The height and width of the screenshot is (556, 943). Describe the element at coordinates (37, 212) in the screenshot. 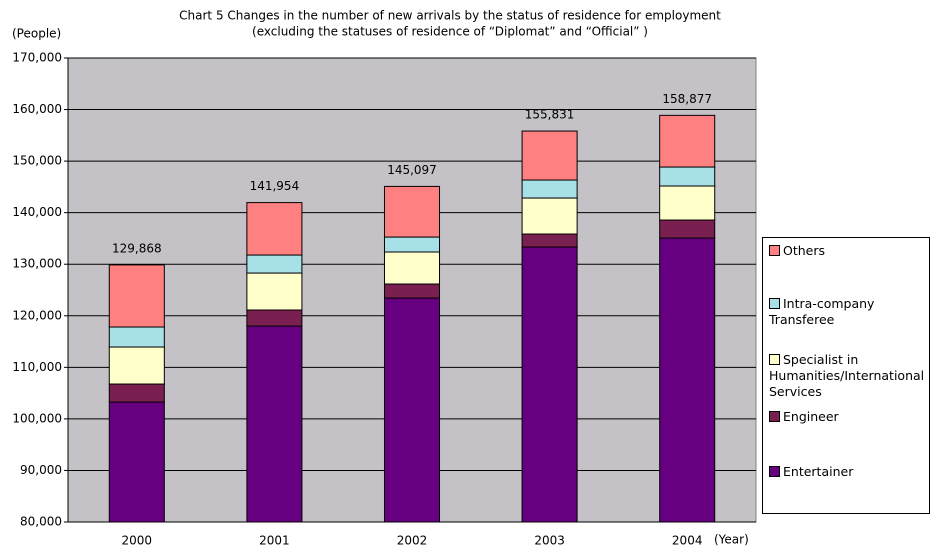

I see `y-tick-label: 140,000` at that location.